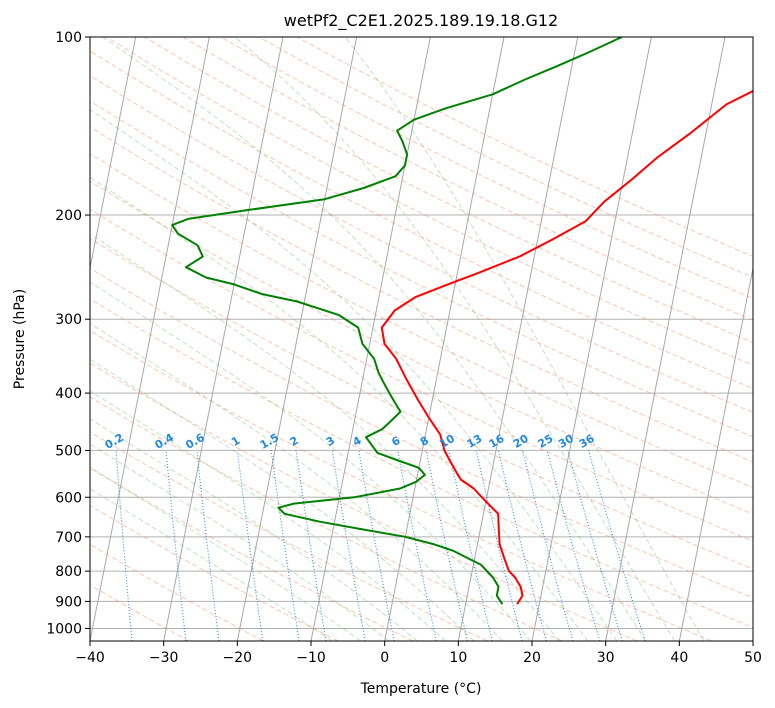 Image resolution: width=775 pixels, height=708 pixels. I want to click on x-tick-label: −20, so click(238, 658).